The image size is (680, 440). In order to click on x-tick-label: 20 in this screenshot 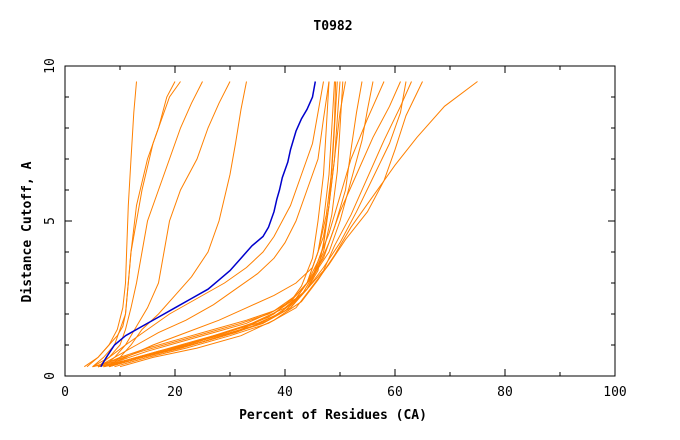, I will do `click(175, 392)`.